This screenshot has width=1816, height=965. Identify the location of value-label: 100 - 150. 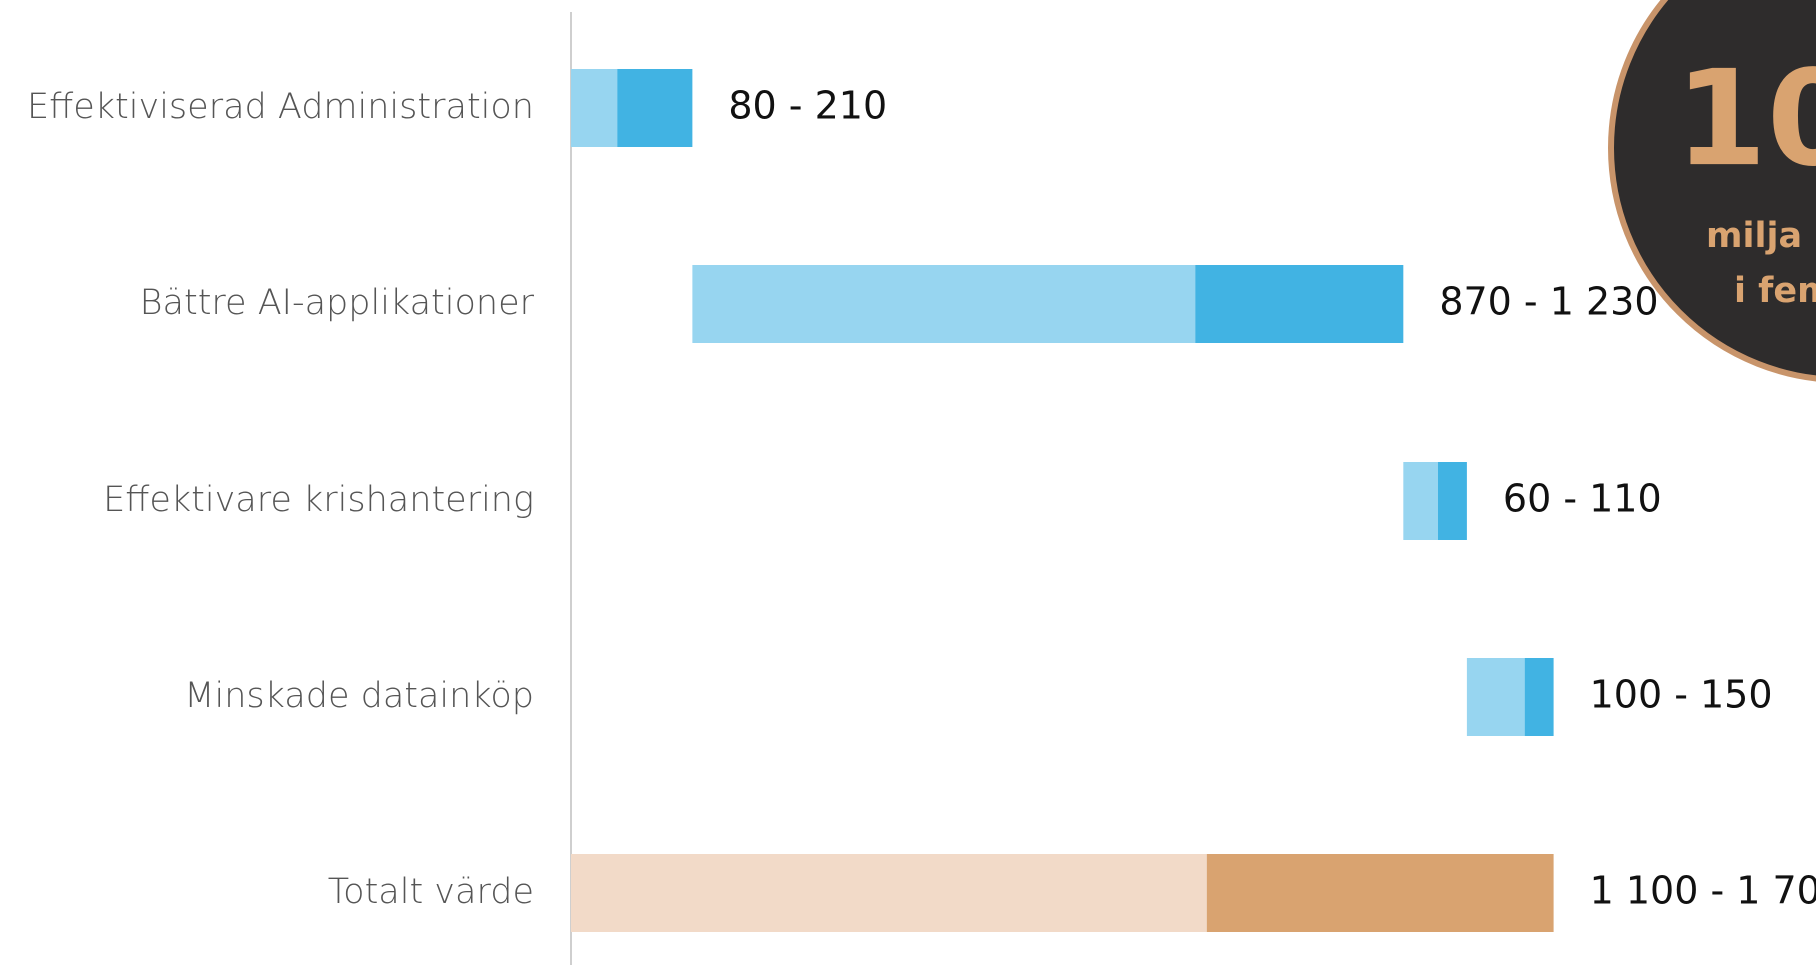
(1681, 695).